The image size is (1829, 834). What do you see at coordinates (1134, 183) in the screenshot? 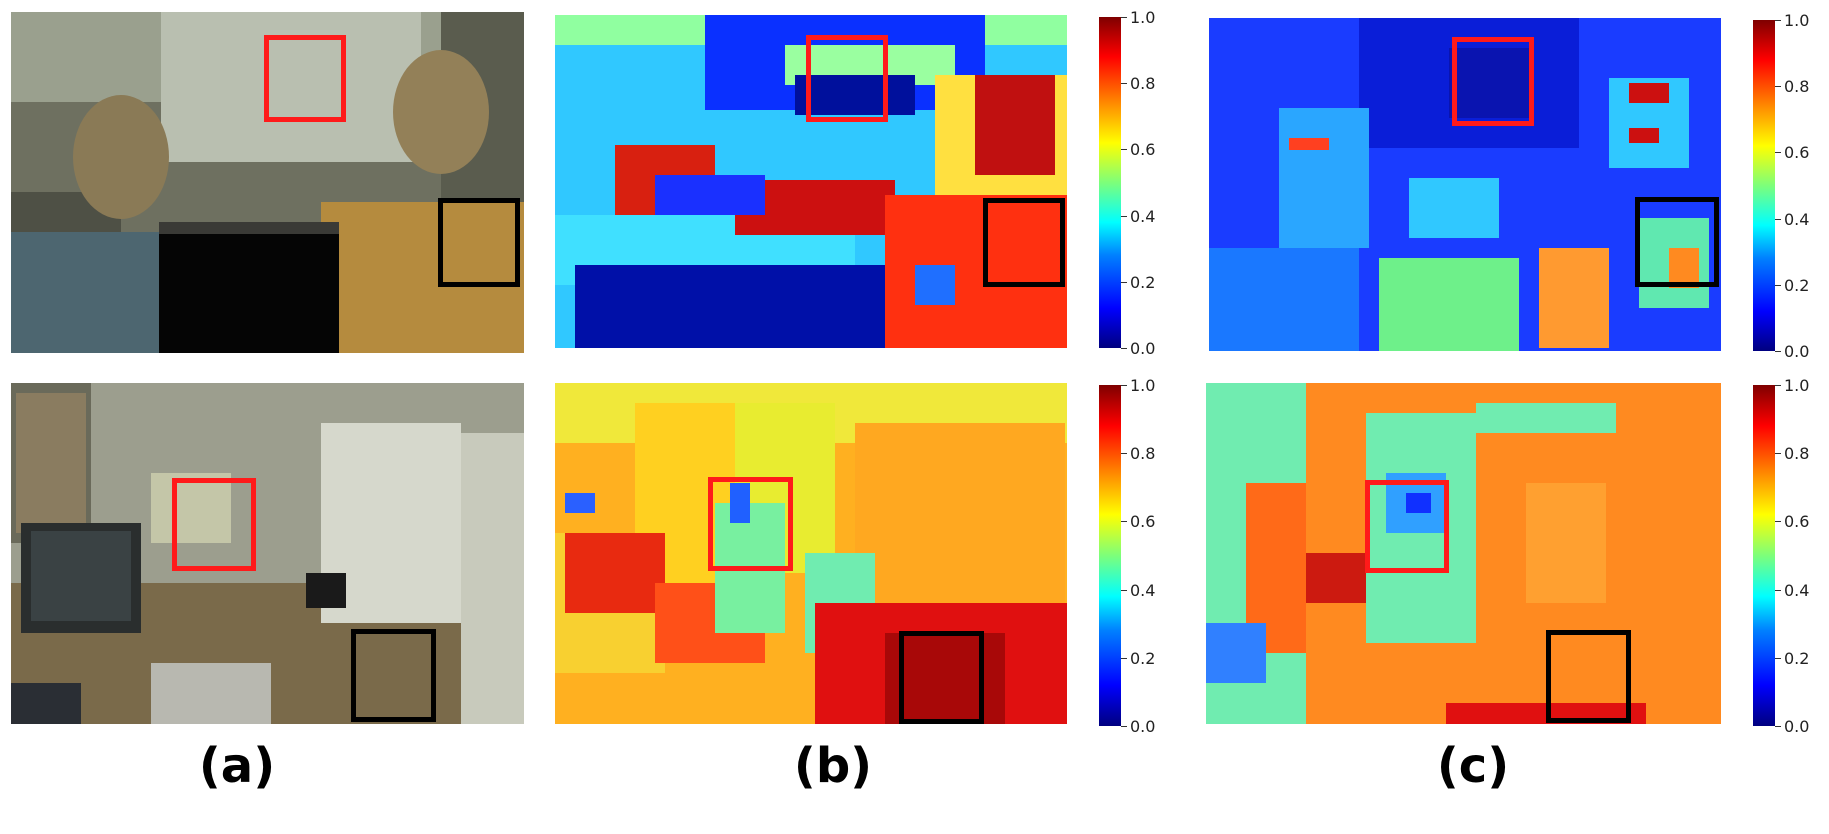
I see `colorbar-b-row1: 0.0 0.2 0.4 0.6 0.8 1.0` at bounding box center [1134, 183].